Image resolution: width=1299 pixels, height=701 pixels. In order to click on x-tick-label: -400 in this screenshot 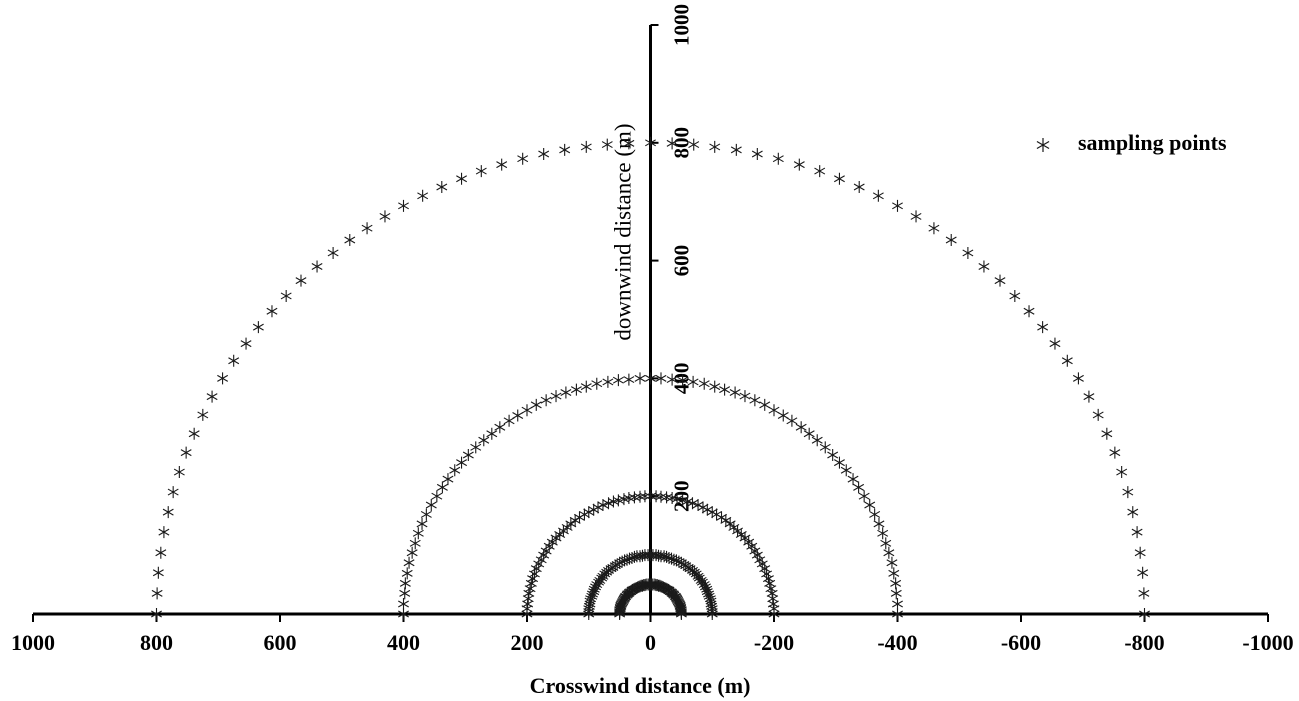, I will do `click(897, 642)`.